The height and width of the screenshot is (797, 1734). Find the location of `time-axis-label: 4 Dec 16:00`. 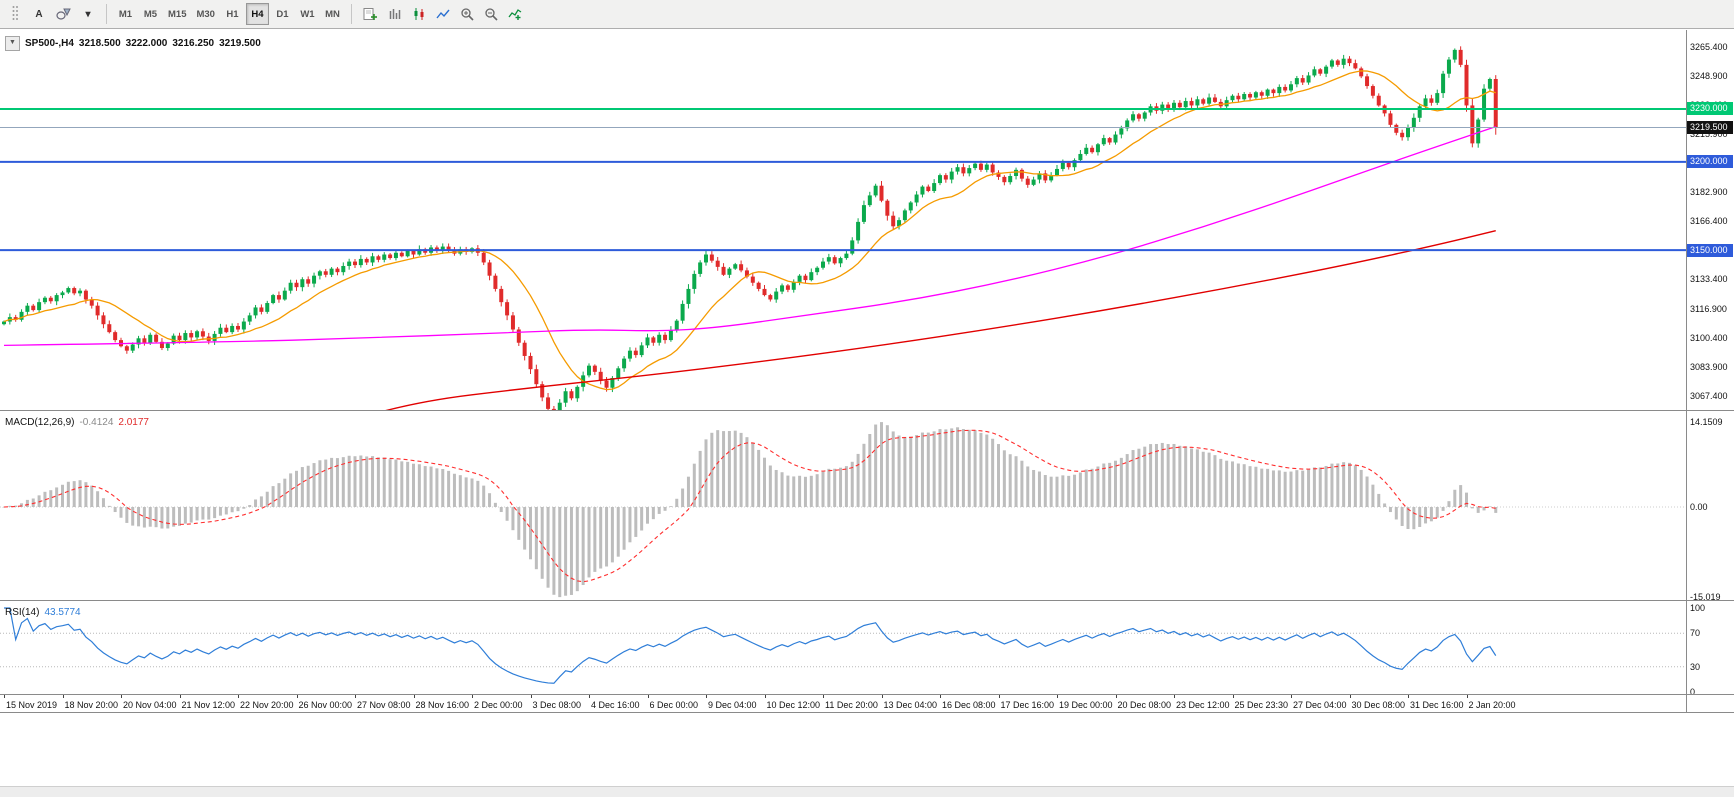

time-axis-label: 4 Dec 16:00 is located at coordinates (615, 705).